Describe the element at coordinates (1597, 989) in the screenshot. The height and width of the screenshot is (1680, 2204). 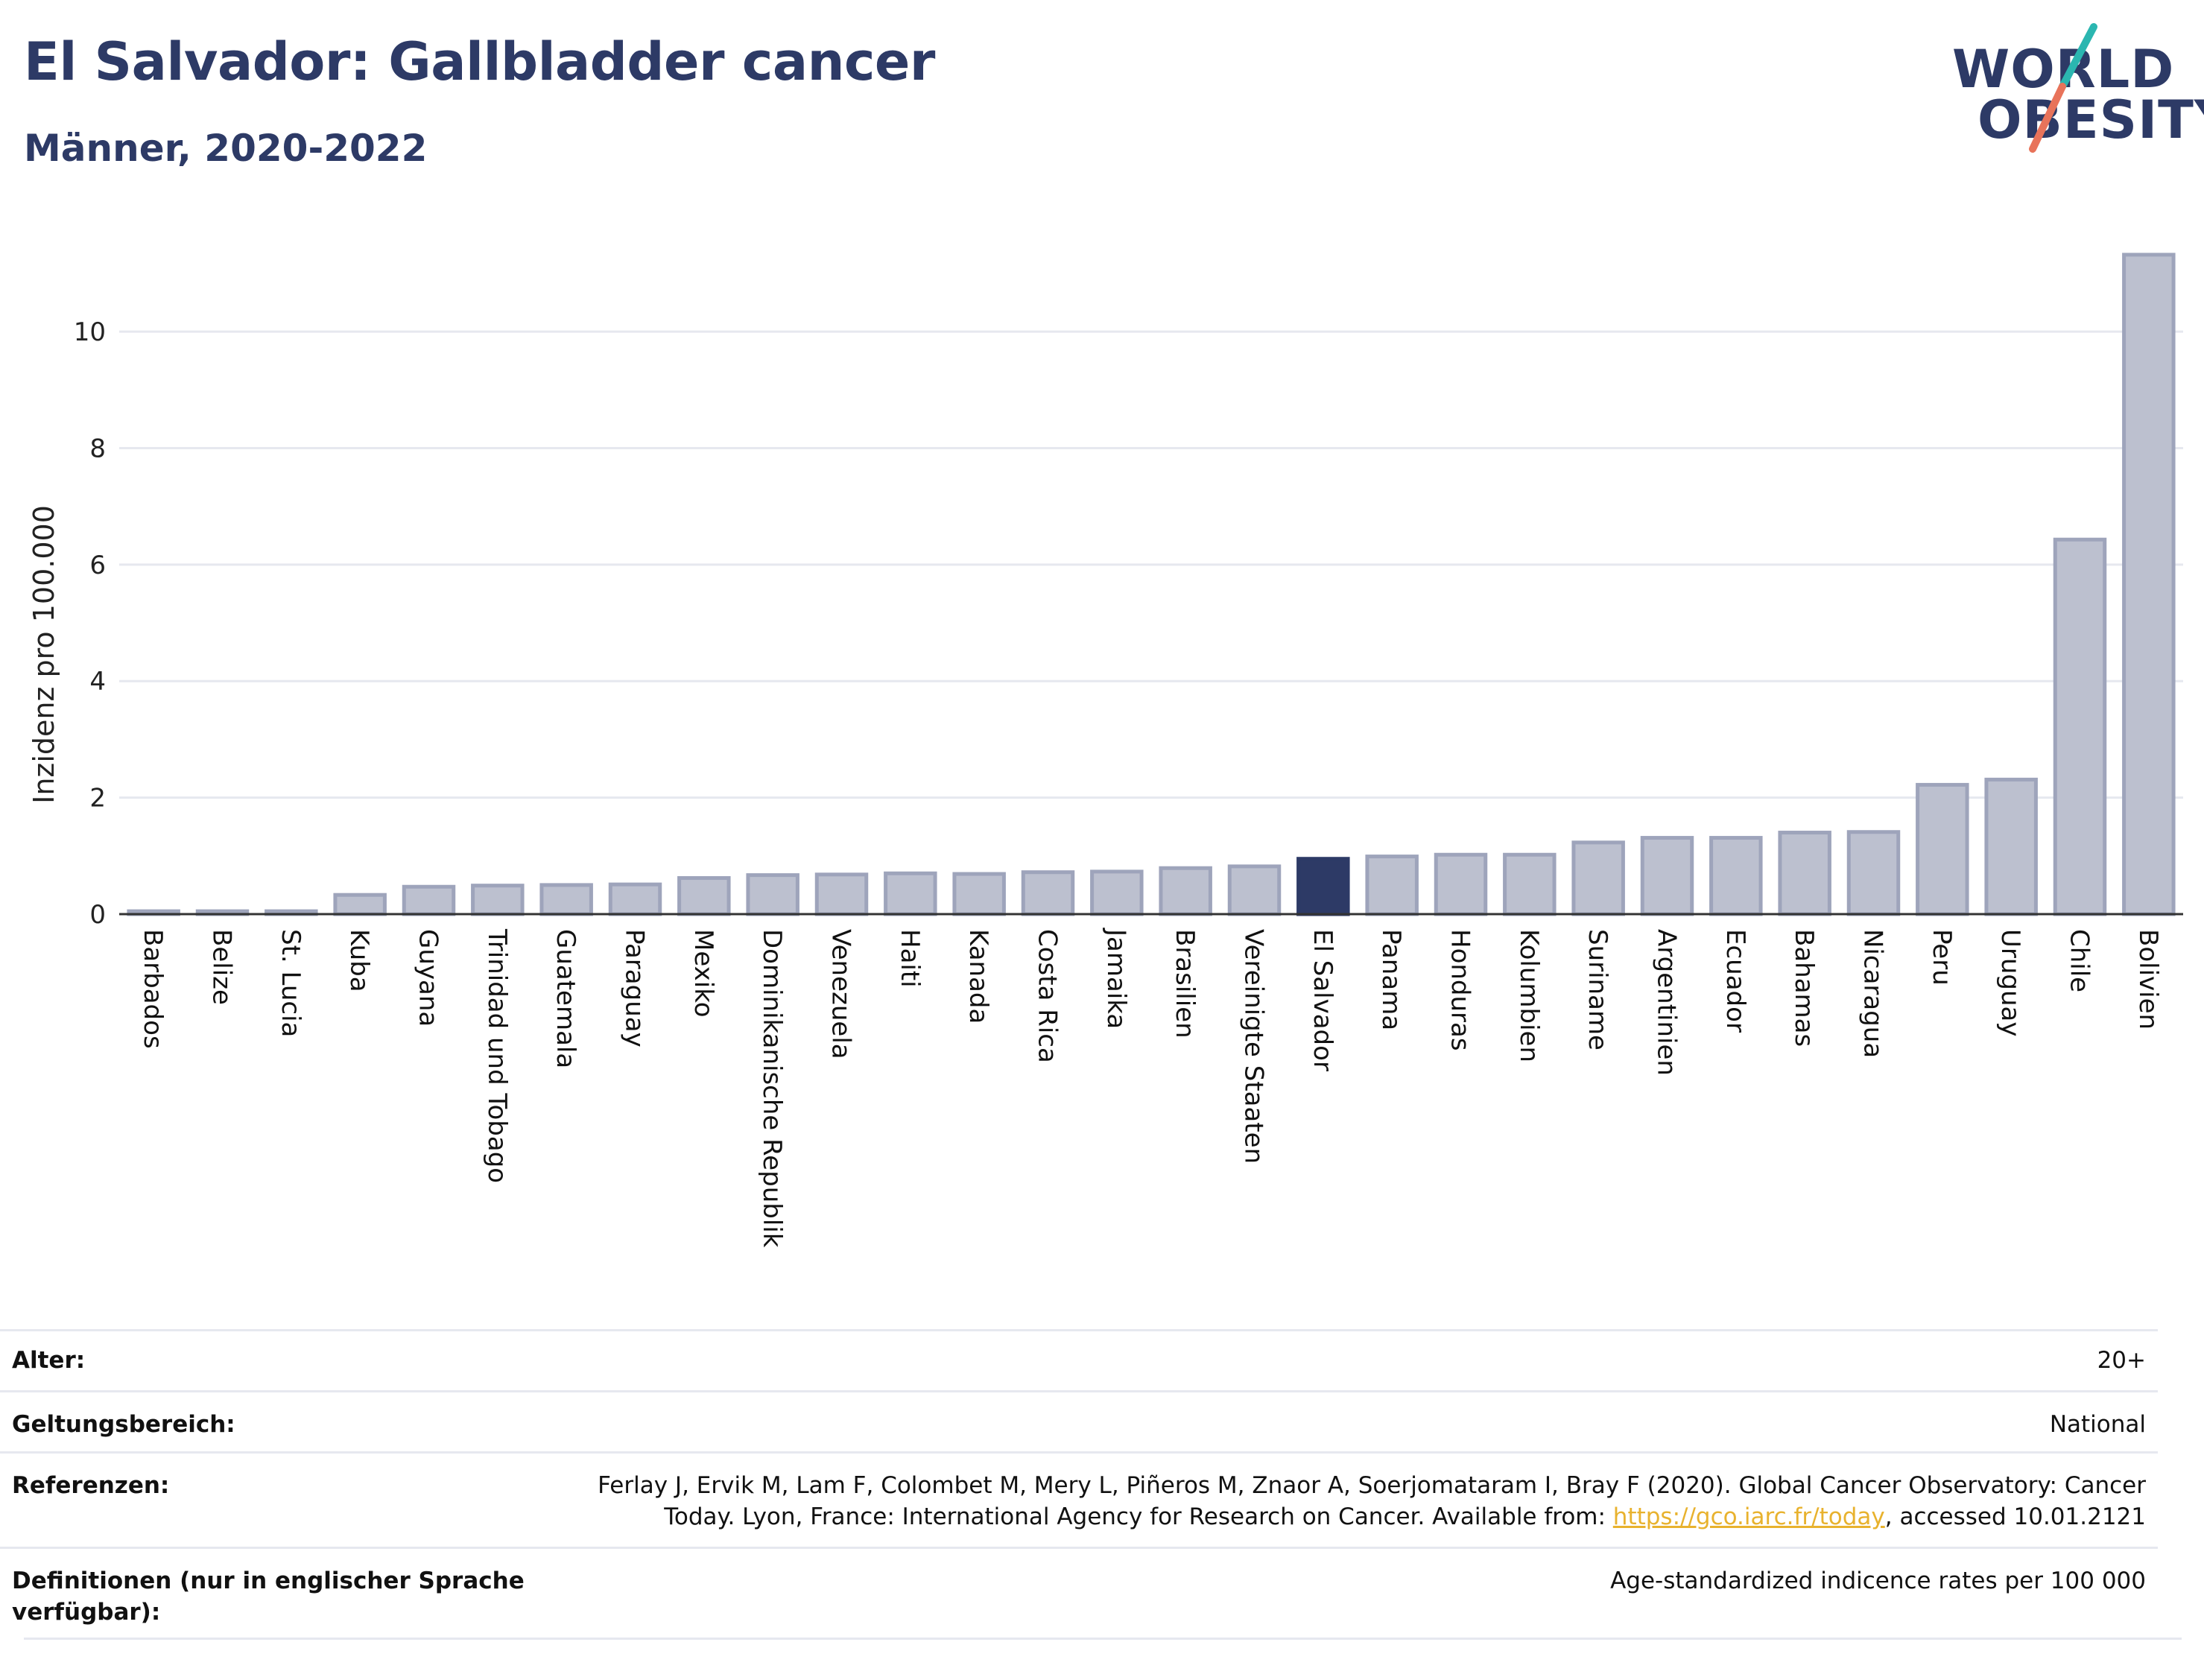
I see `x-tick-label: Suriname` at that location.